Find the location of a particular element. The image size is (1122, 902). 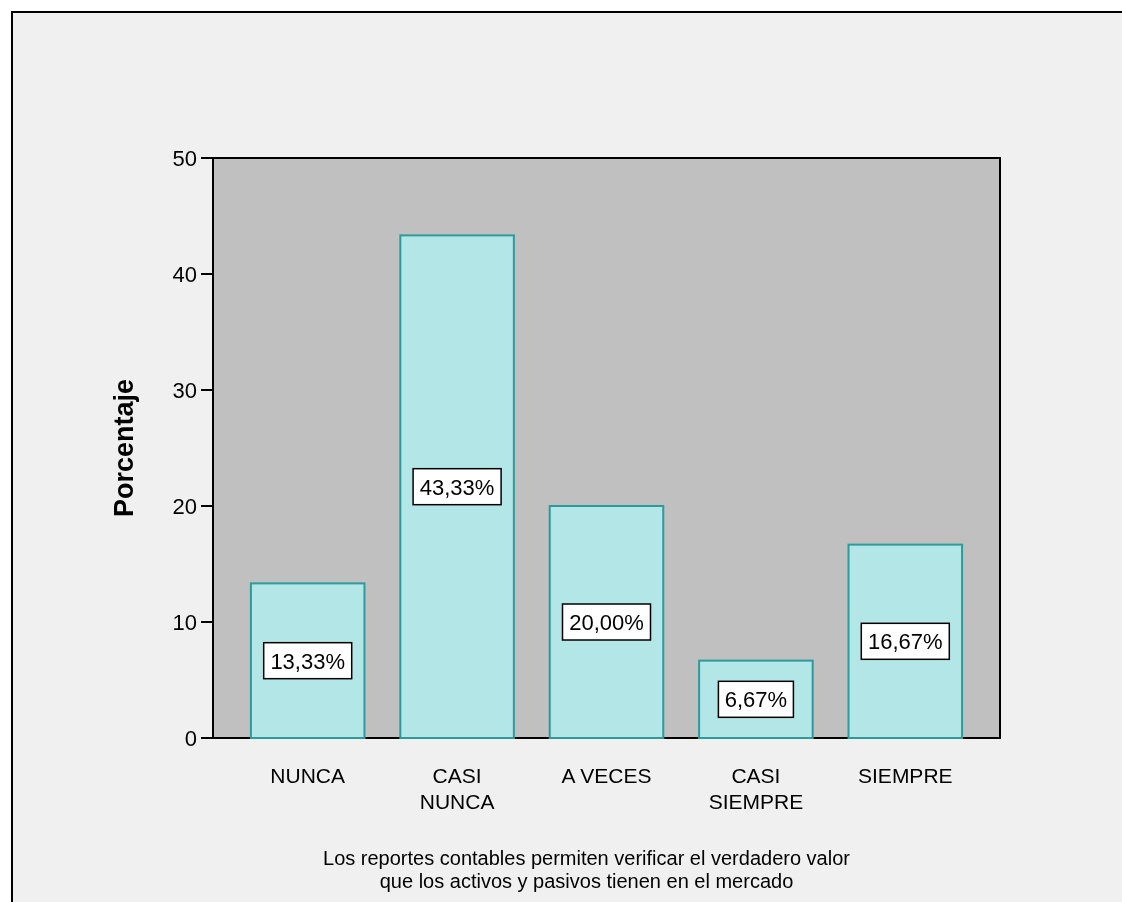

y-tick-label: 0 is located at coordinates (190, 738).